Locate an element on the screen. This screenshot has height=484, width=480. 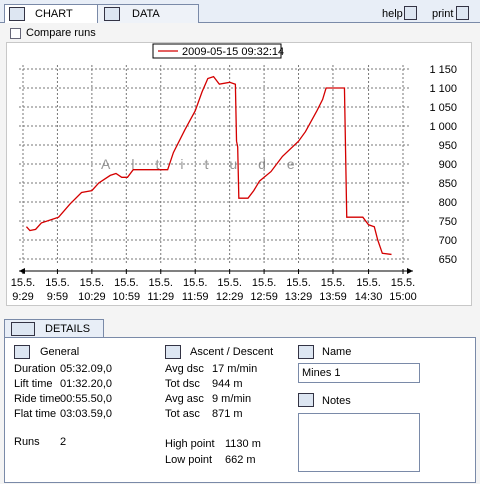
detail-label: Avg asc is located at coordinates (184, 399).